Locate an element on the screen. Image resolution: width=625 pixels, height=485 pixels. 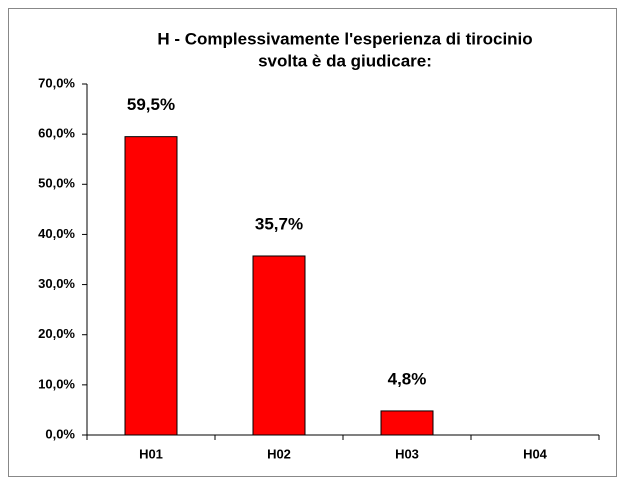
data-label: 59,5% is located at coordinates (151, 104).